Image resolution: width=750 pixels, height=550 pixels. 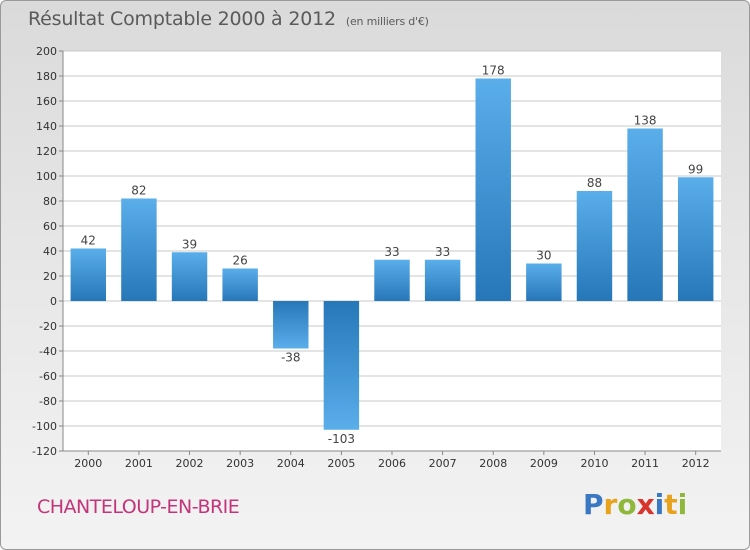 I want to click on x-tick-label: 2011, so click(x=645, y=463).